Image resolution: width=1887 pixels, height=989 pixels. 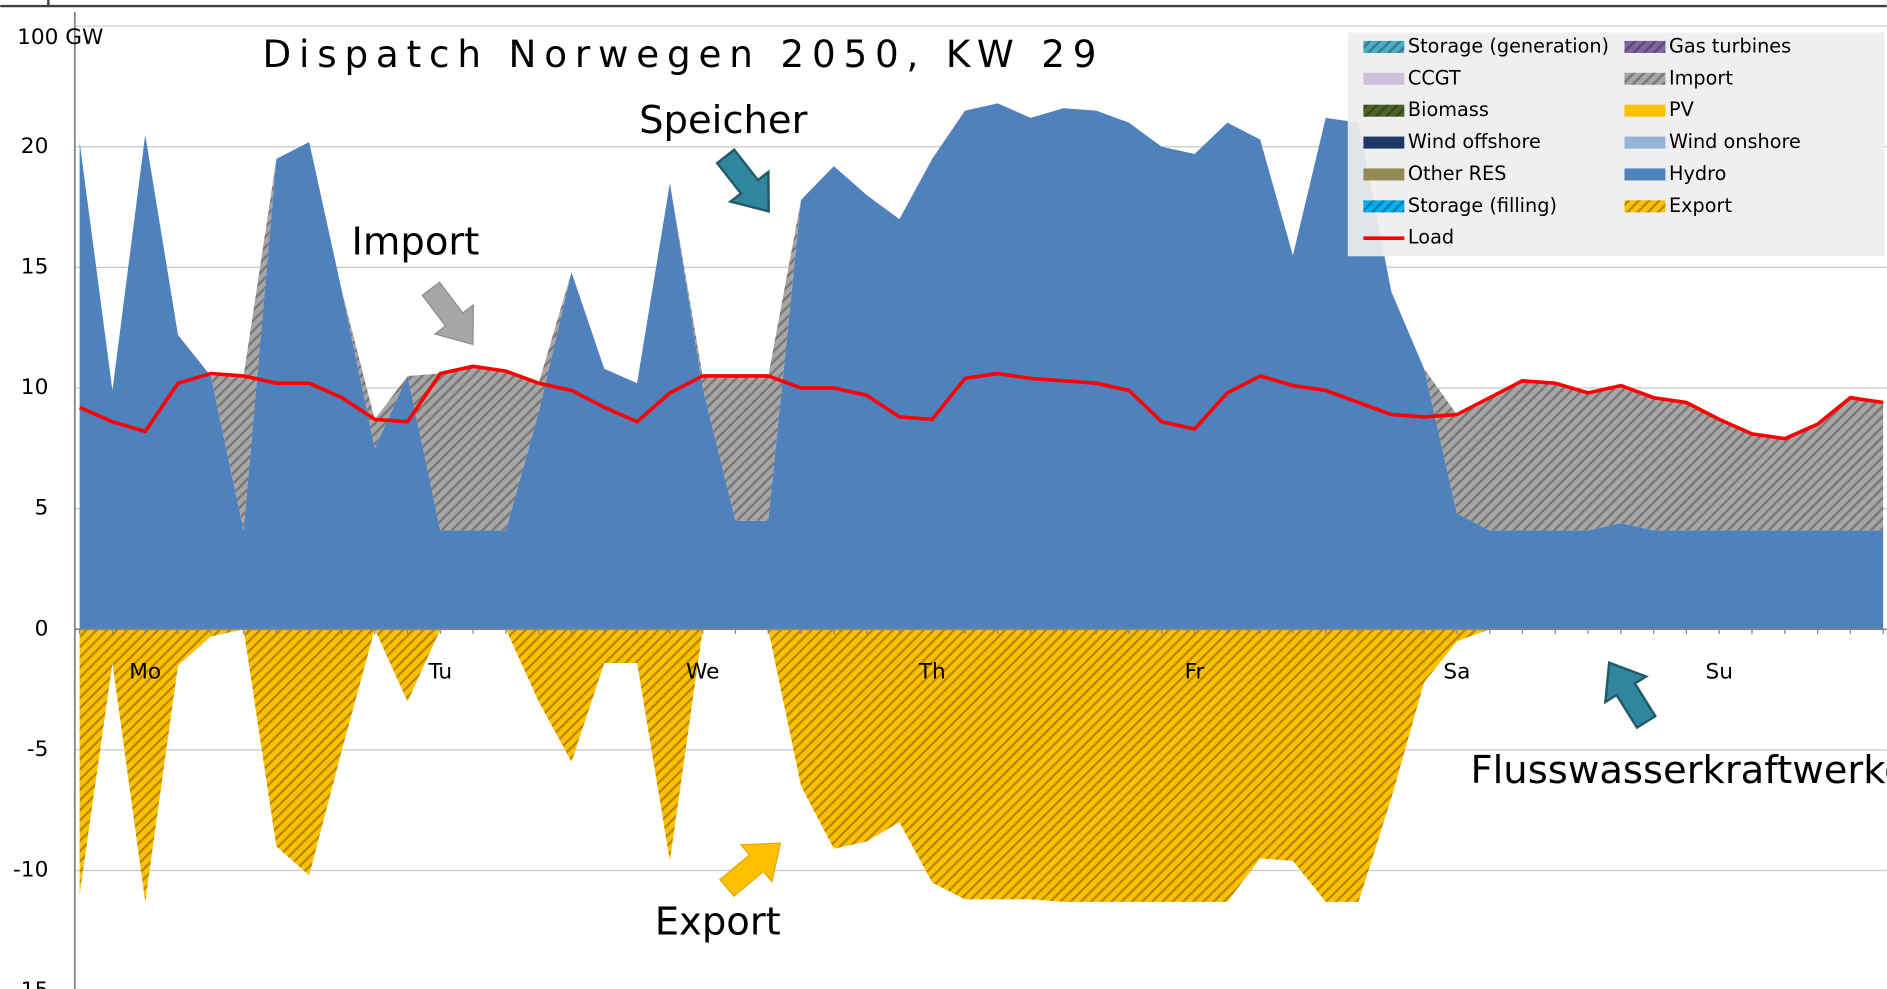 I want to click on legend-label: Storage (generation), so click(x=1508, y=45).